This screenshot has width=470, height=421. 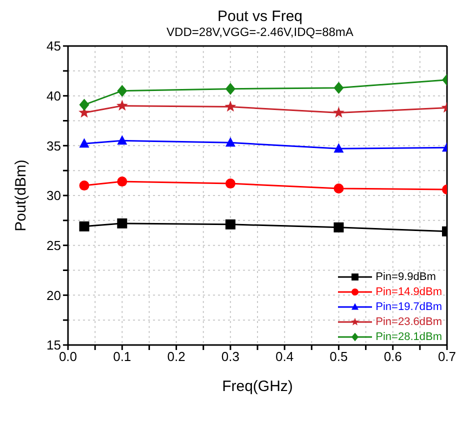 I want to click on chart-title: Pout vs Freq, so click(x=260, y=16).